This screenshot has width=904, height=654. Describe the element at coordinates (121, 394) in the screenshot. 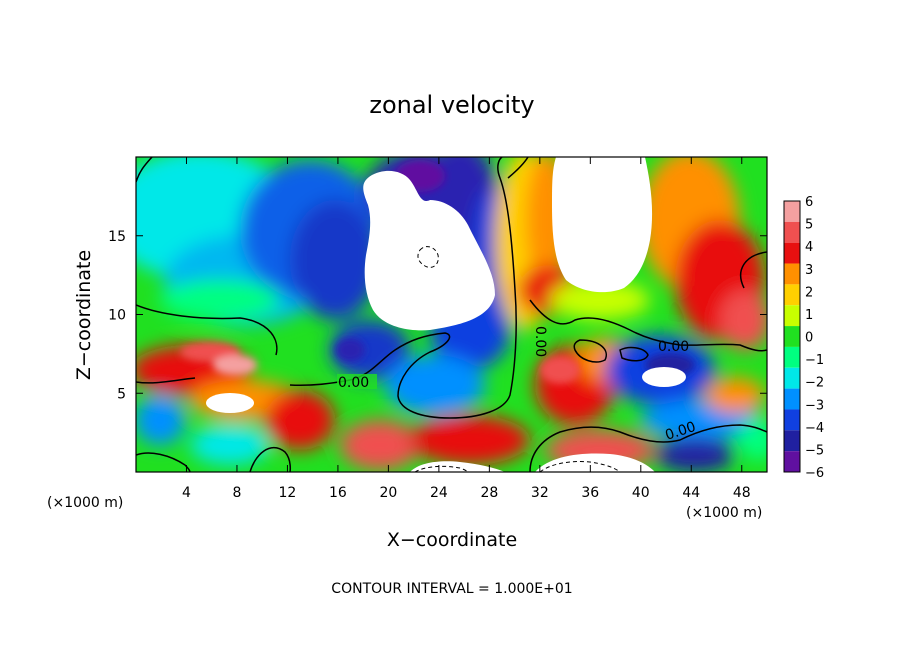

I see `y-tick-label: 5` at that location.